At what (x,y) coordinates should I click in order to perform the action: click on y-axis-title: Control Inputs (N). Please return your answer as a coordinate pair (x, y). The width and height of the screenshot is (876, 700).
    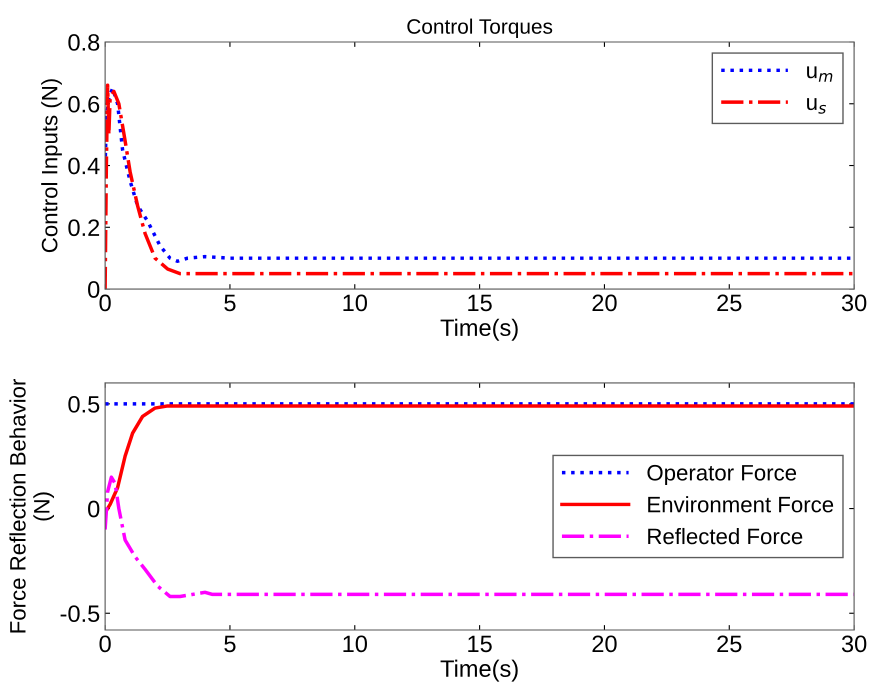
    Looking at the image, I should click on (51, 165).